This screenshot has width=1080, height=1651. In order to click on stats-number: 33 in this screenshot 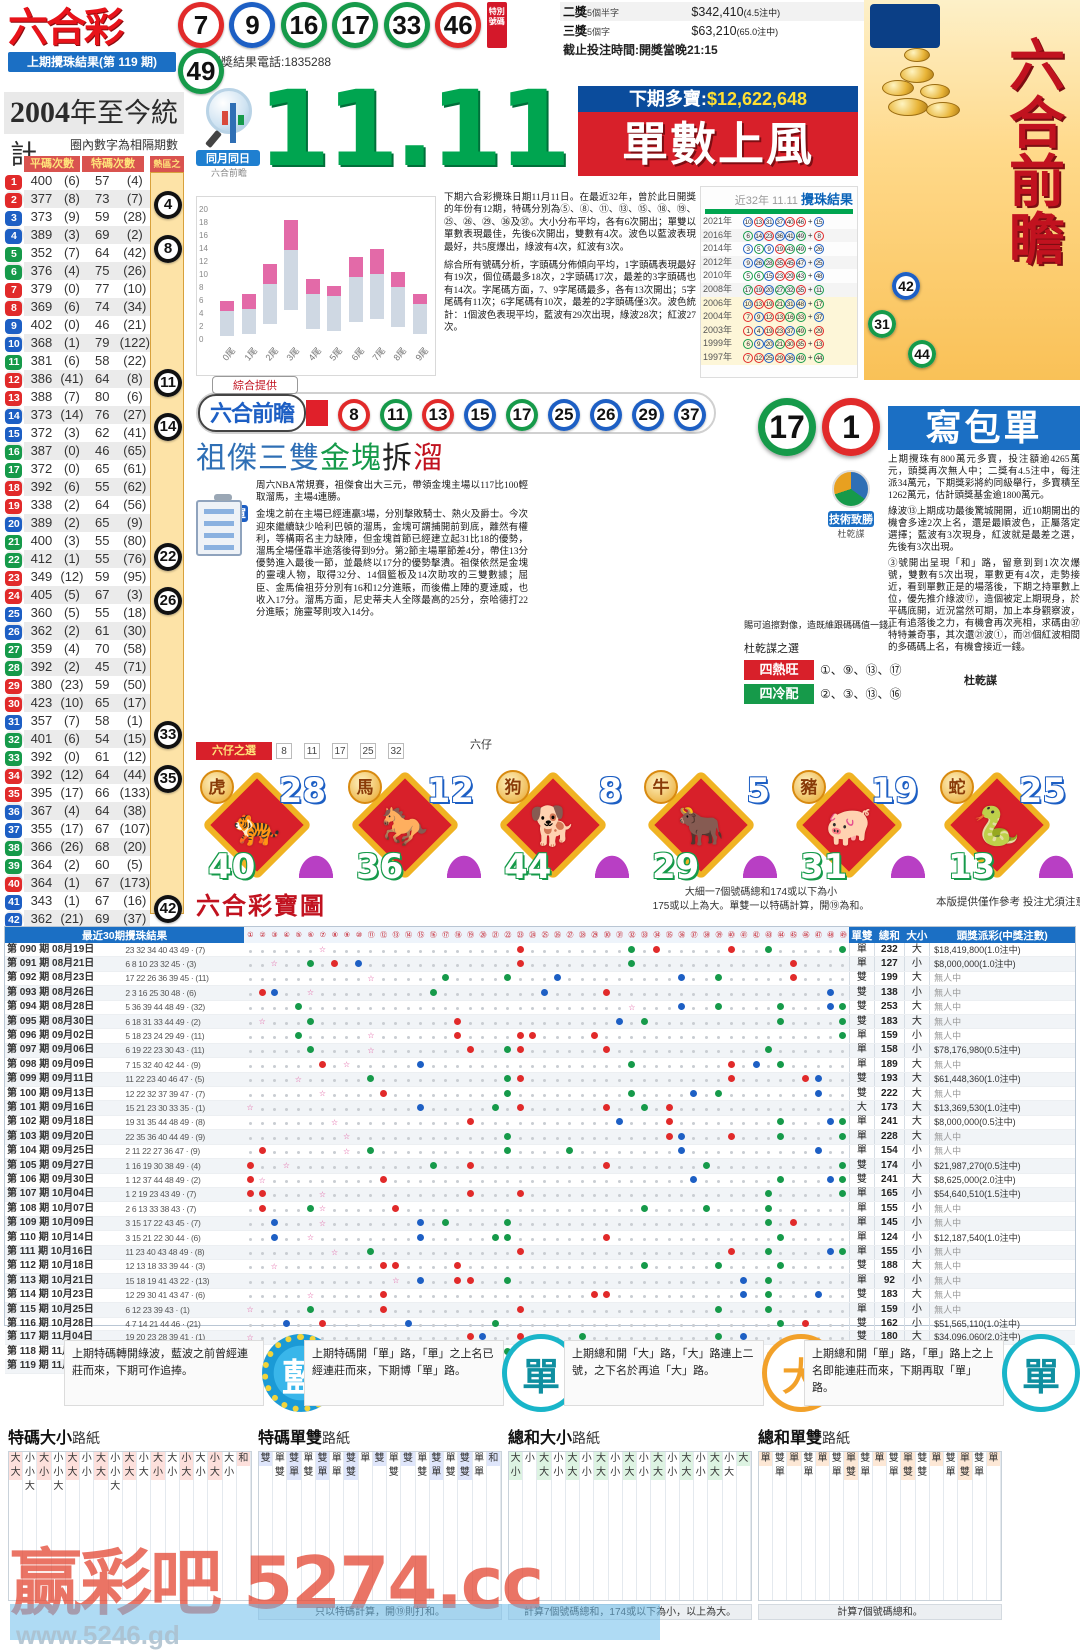, I will do `click(14, 757)`.